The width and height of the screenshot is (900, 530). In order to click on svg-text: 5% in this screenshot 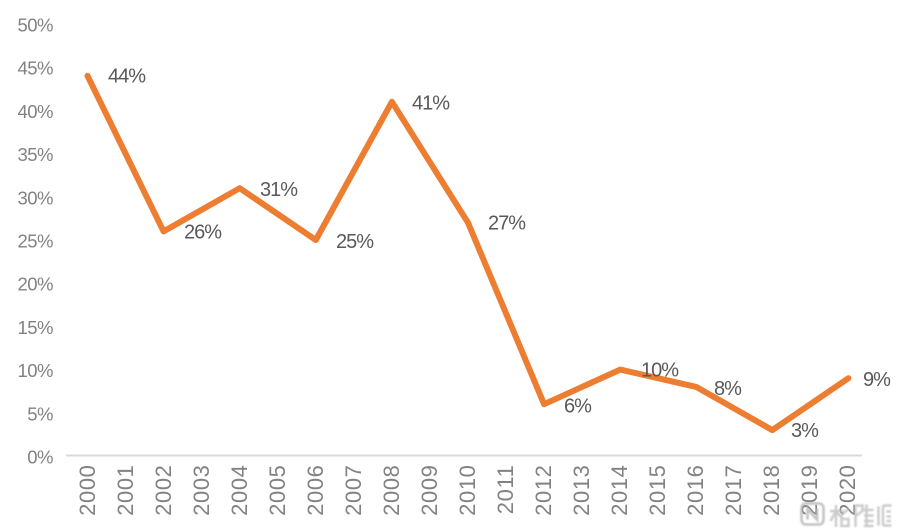, I will do `click(40, 413)`.